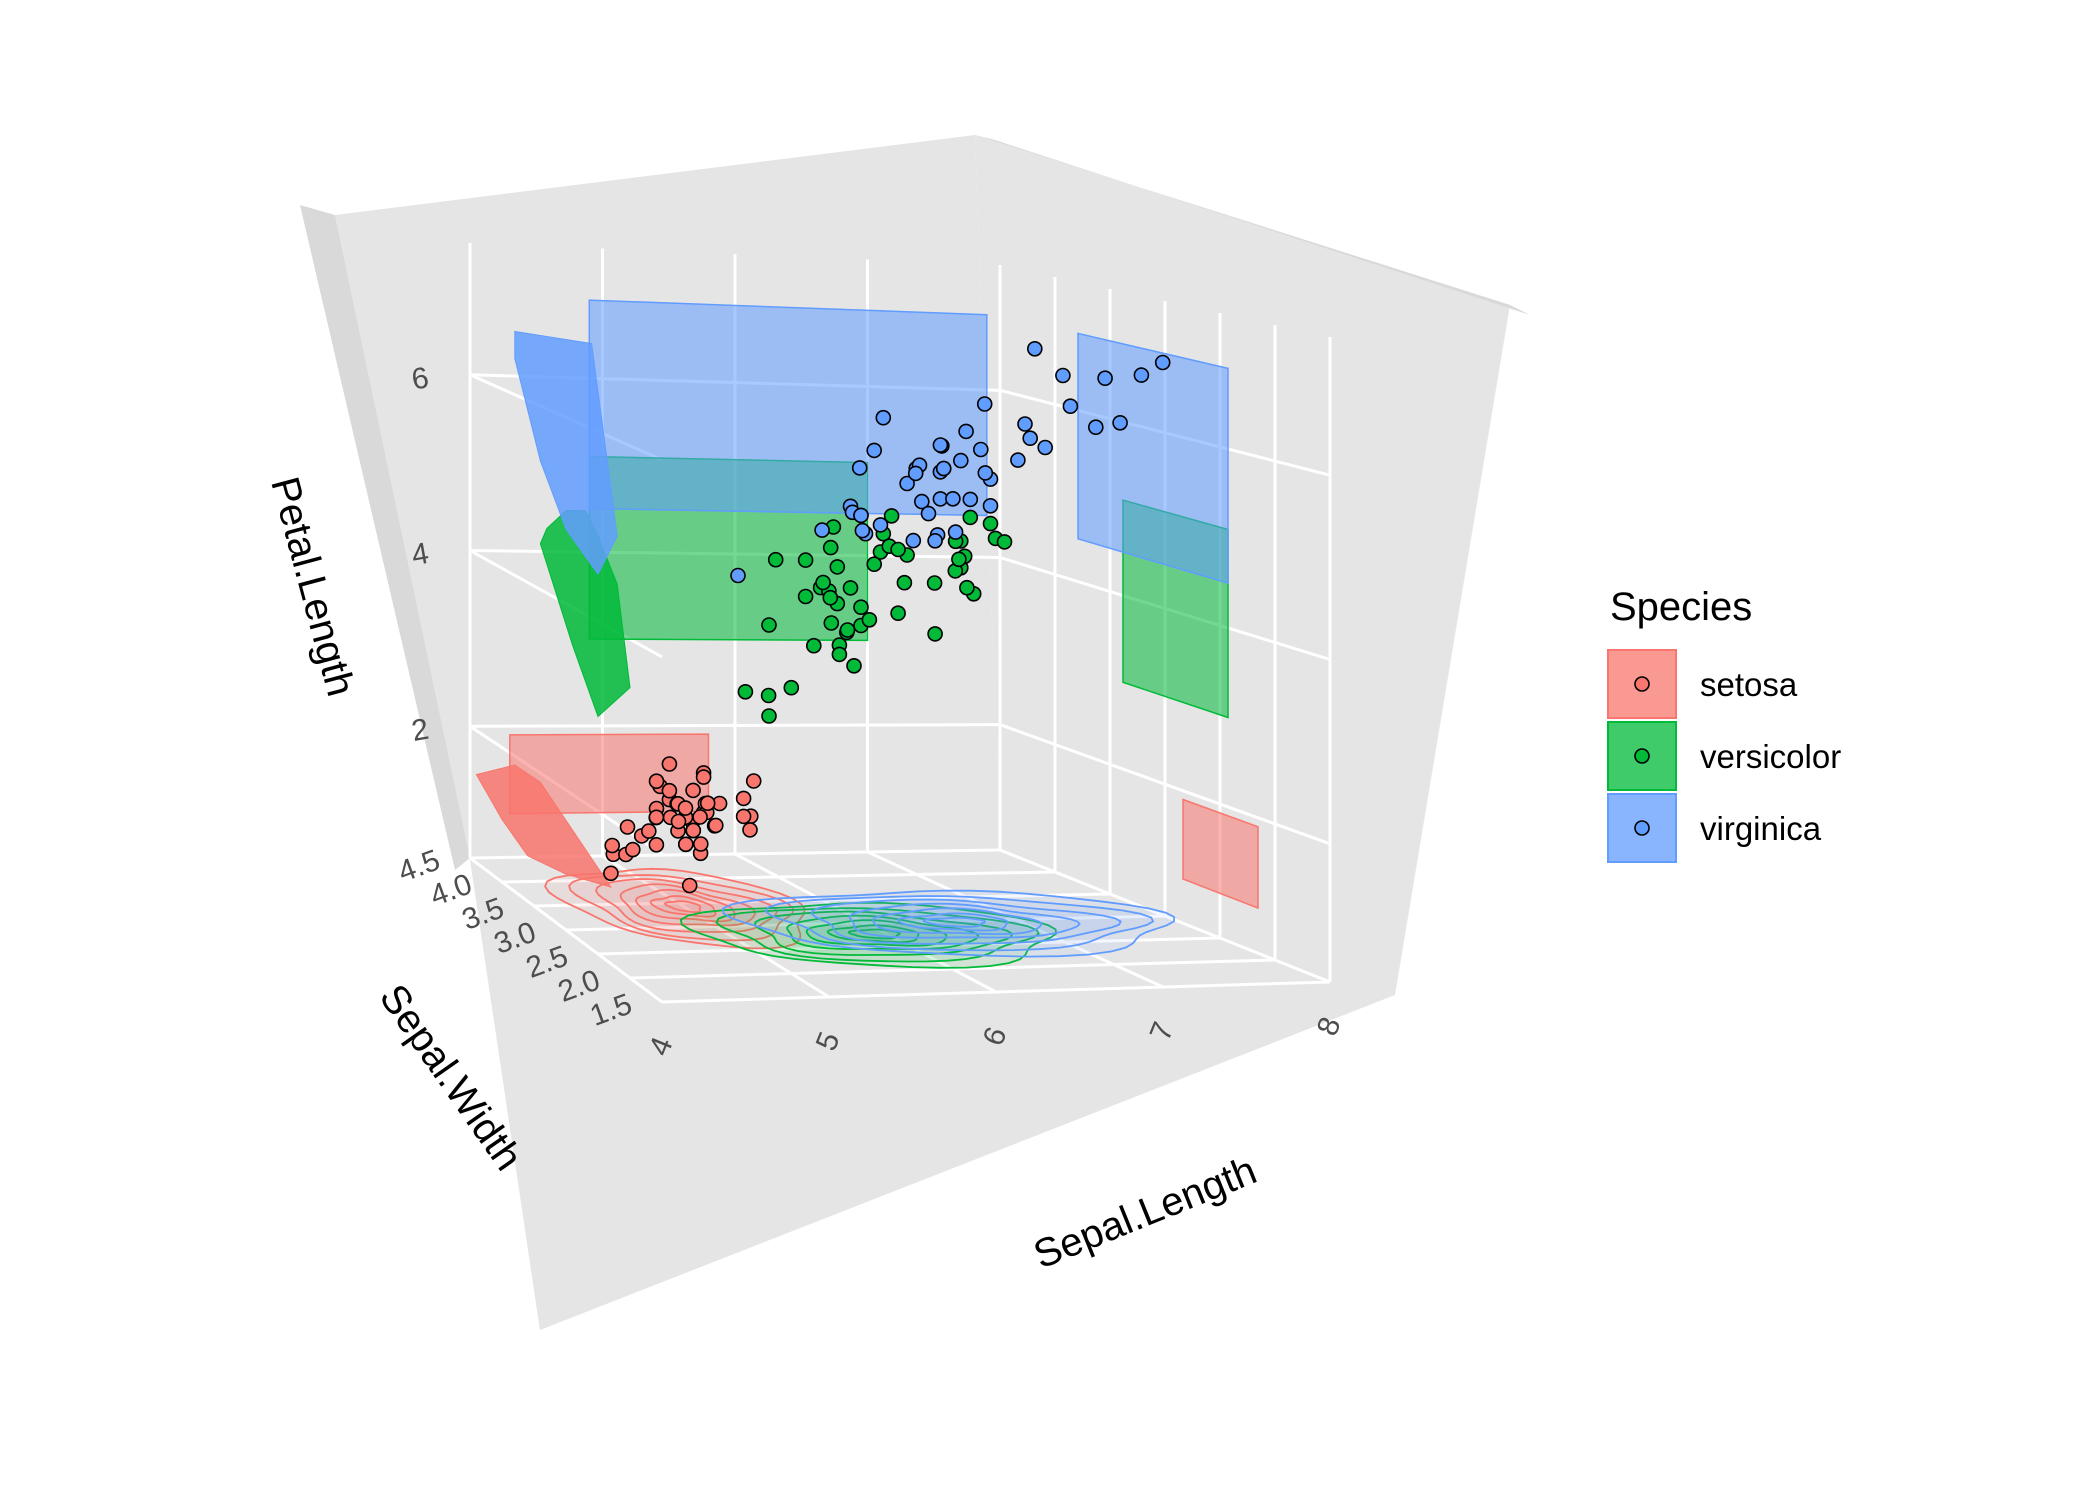  Describe the element at coordinates (420, 554) in the screenshot. I see `z-tick-label: 4` at that location.